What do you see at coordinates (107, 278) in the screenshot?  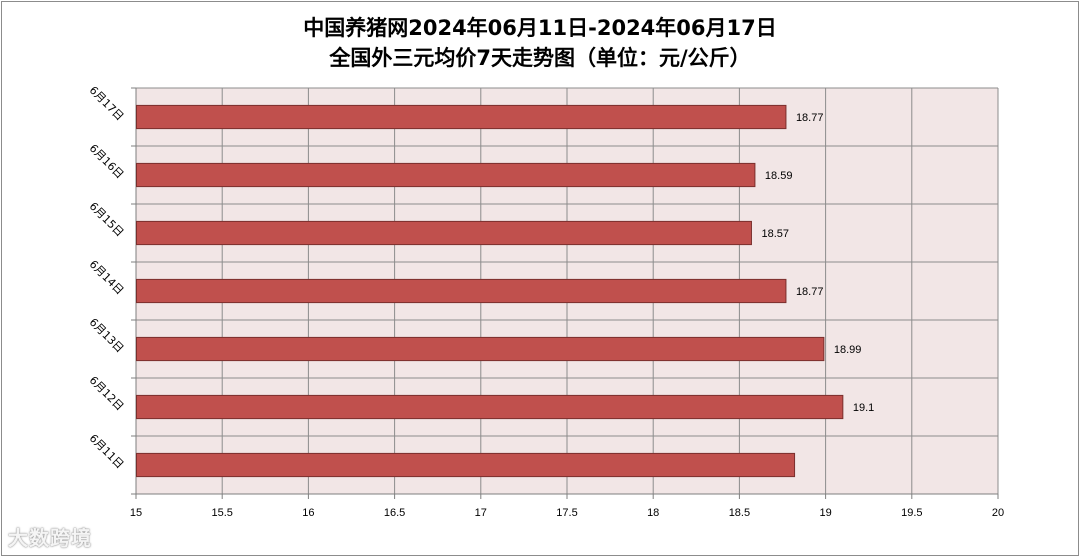 I see `category-label: 6月14日` at bounding box center [107, 278].